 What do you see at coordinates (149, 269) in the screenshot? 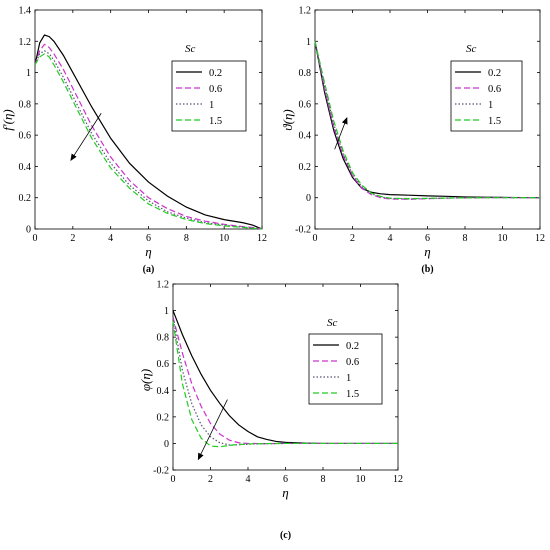
I see `panel-caption: (a)` at bounding box center [149, 269].